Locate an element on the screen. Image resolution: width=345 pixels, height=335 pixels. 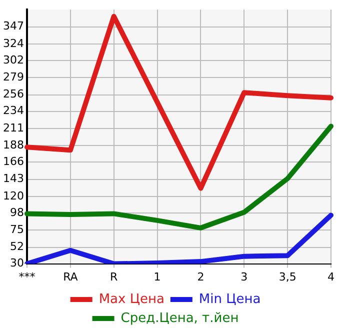
y-tick-label: 211 is located at coordinates (13, 127).